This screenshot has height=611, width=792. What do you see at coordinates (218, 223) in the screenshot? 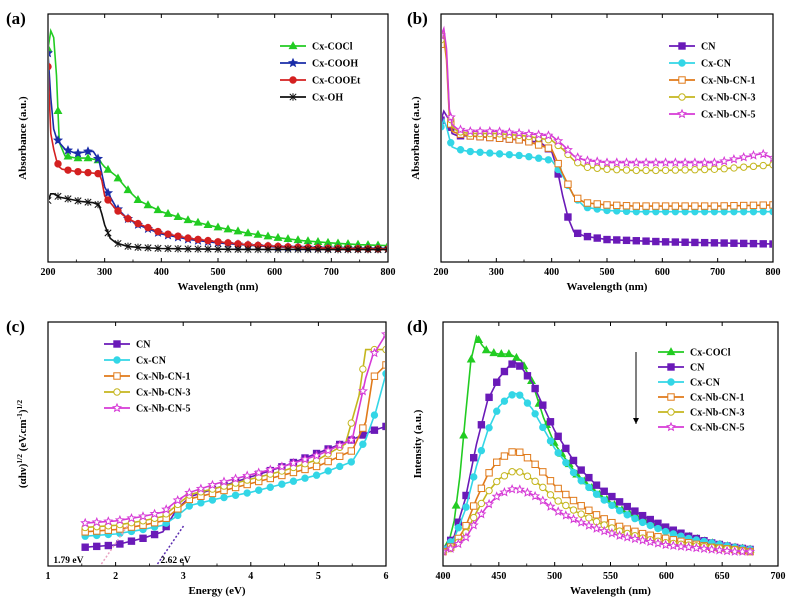
I see `series-cx-oh` at bounding box center [218, 223].